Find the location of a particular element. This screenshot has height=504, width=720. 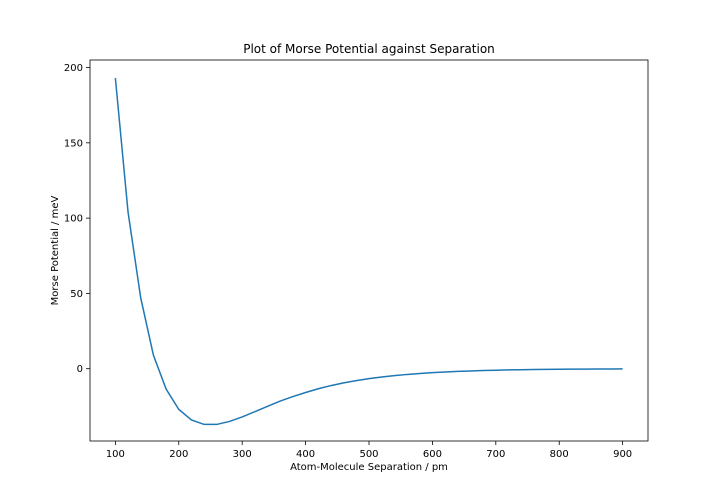

y-tick-label: 50 is located at coordinates (76, 294).